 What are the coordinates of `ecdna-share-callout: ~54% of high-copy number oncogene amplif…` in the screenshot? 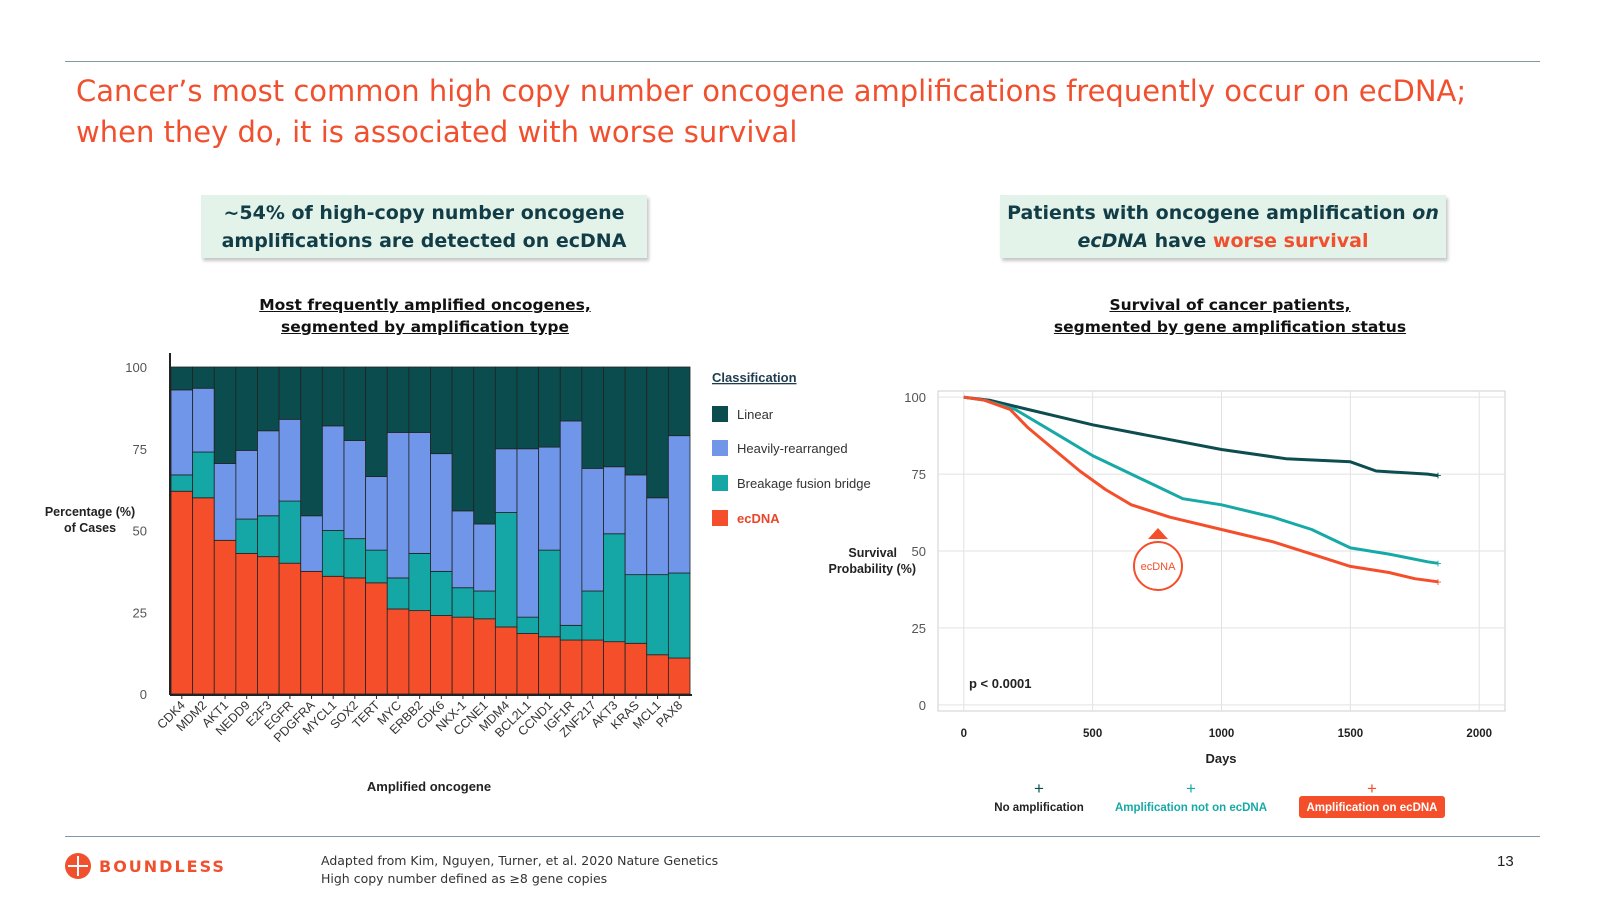 It's located at (424, 226).